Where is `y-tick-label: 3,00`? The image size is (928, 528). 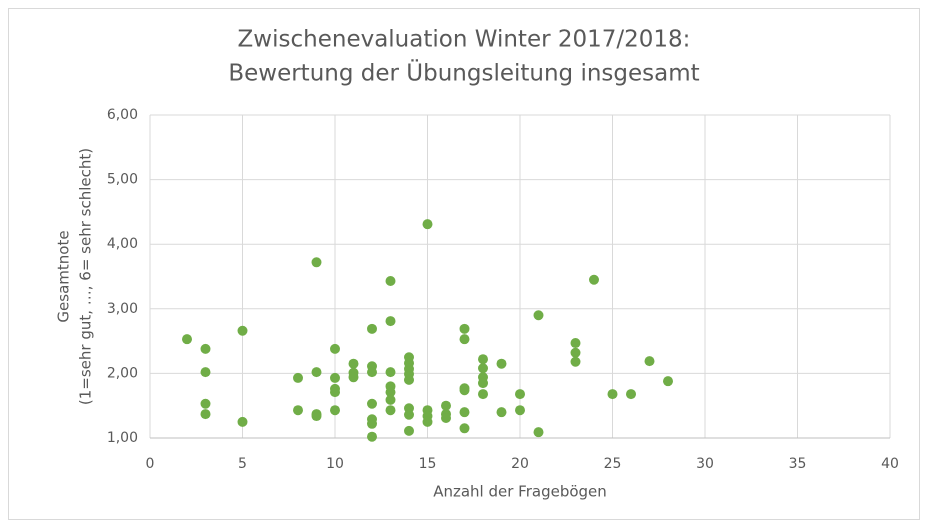 y-tick-label: 3,00 is located at coordinates (122, 309).